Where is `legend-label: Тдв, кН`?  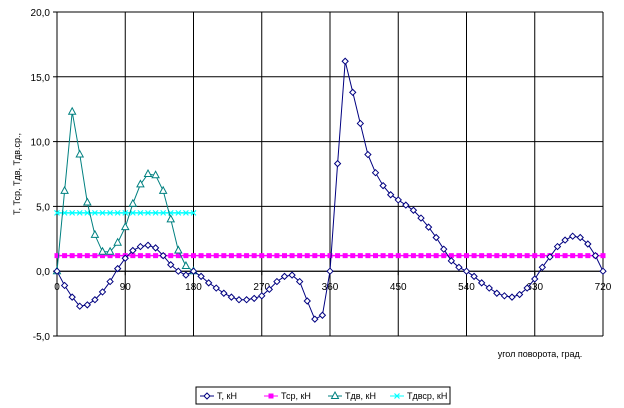
legend-label: Тдв, кН is located at coordinates (360, 396).